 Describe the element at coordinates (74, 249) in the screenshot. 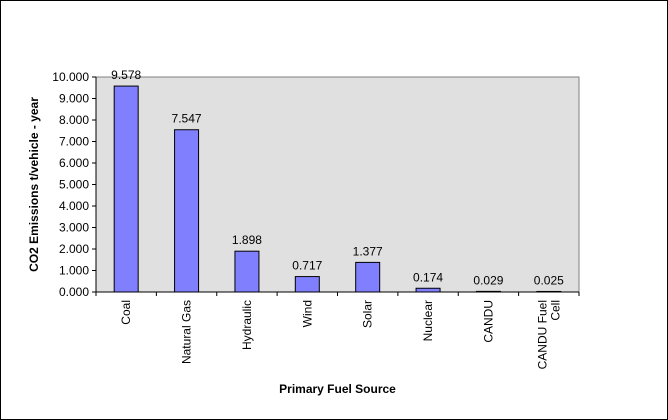

I see `y-tick-label-2: 2.000` at that location.